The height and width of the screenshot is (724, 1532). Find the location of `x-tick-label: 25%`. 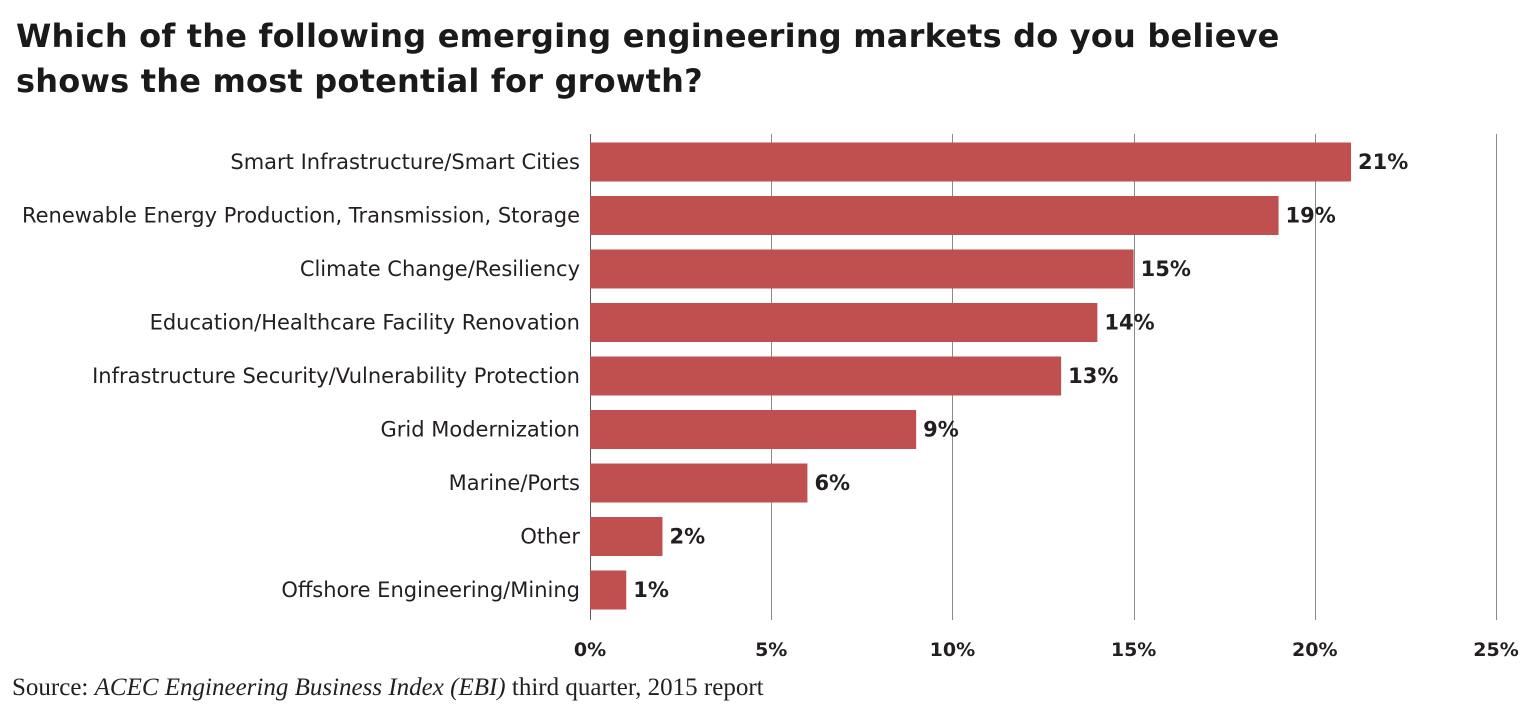

x-tick-label: 25% is located at coordinates (1495, 650).